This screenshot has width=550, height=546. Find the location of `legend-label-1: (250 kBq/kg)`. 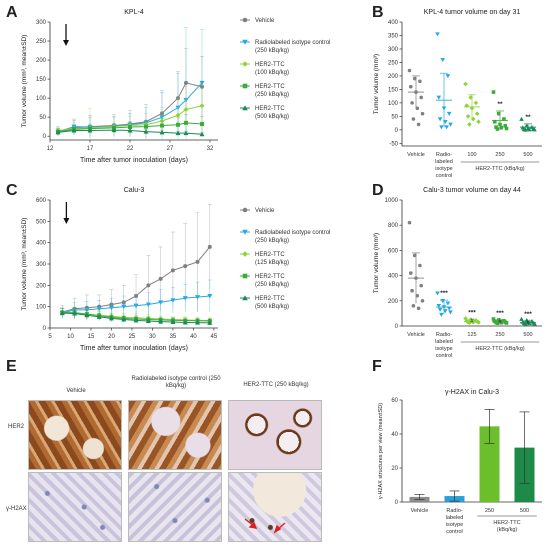

legend-label-1: (250 kBq/kg) is located at coordinates (272, 241).